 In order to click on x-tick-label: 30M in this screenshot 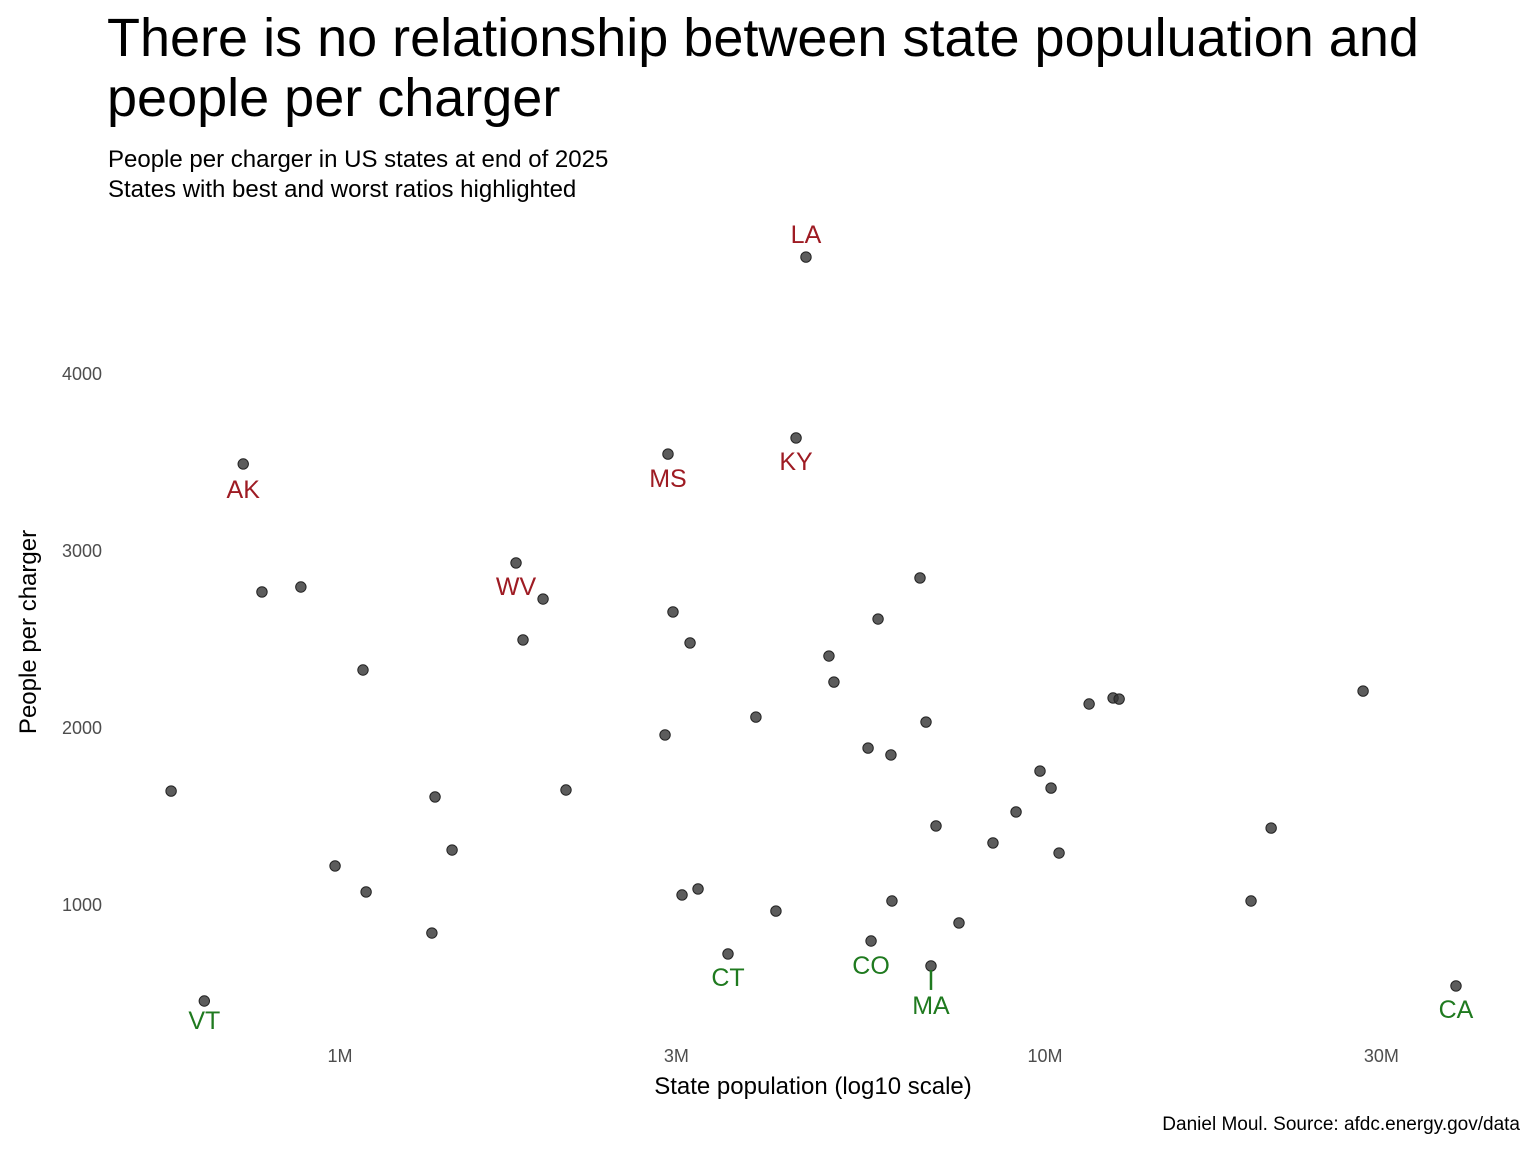, I will do `click(1381, 1056)`.